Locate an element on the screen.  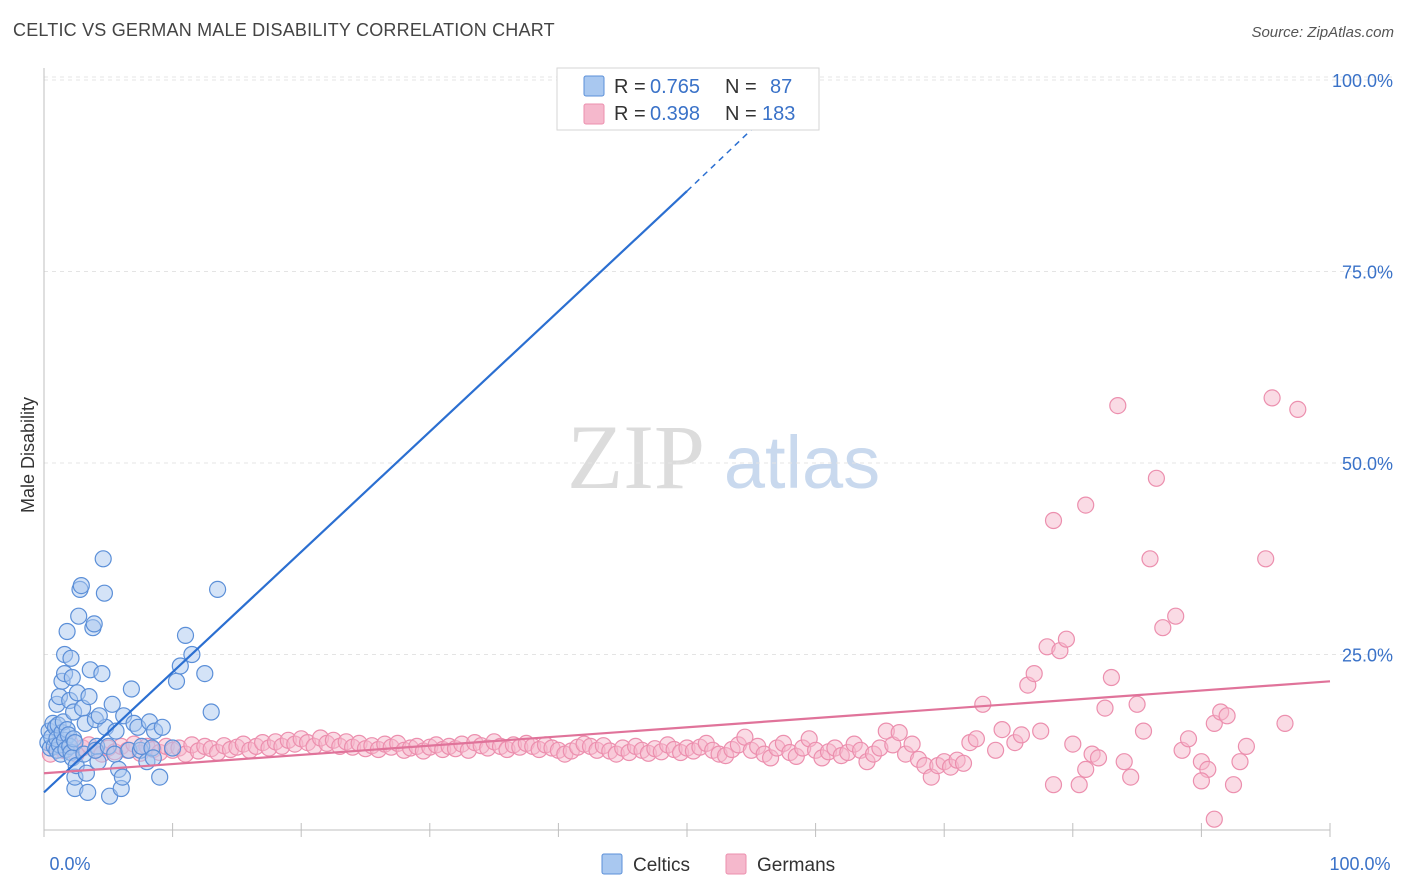
watermark: ZIP atlas is located at coordinates (723, 457).